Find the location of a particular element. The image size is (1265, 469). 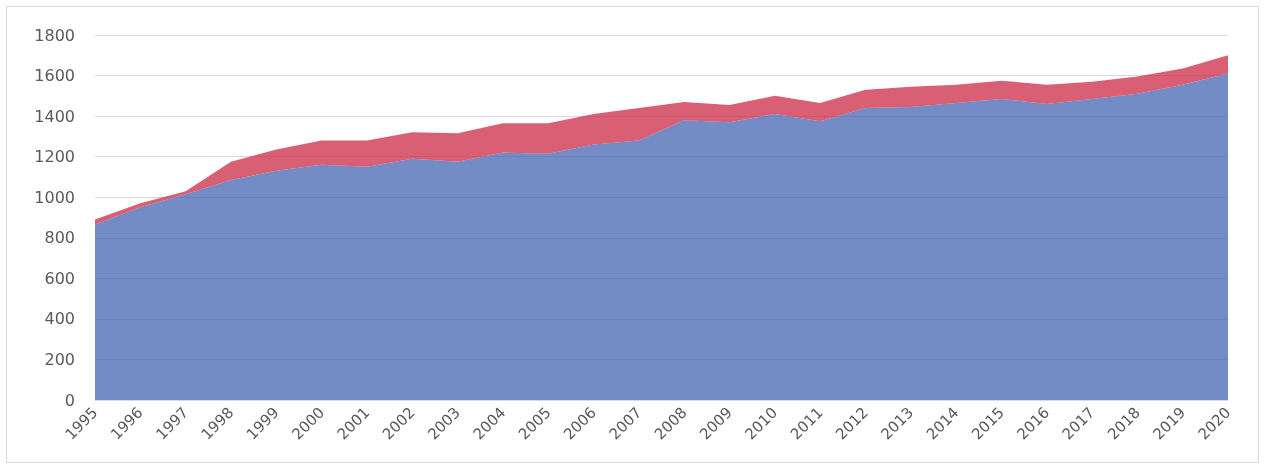

y-tick-label: 0 is located at coordinates (69, 400).